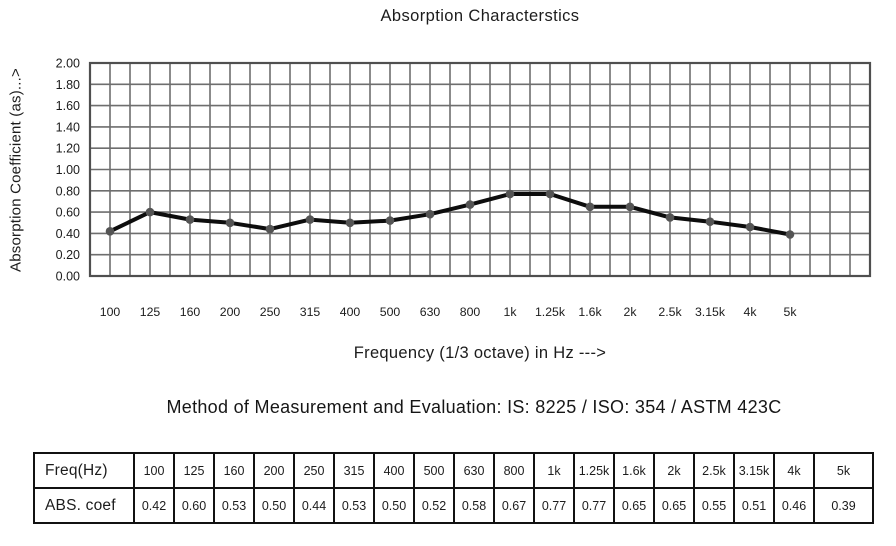 The width and height of the screenshot is (896, 546). What do you see at coordinates (794, 470) in the screenshot?
I see `freq-cell: 4k` at bounding box center [794, 470].